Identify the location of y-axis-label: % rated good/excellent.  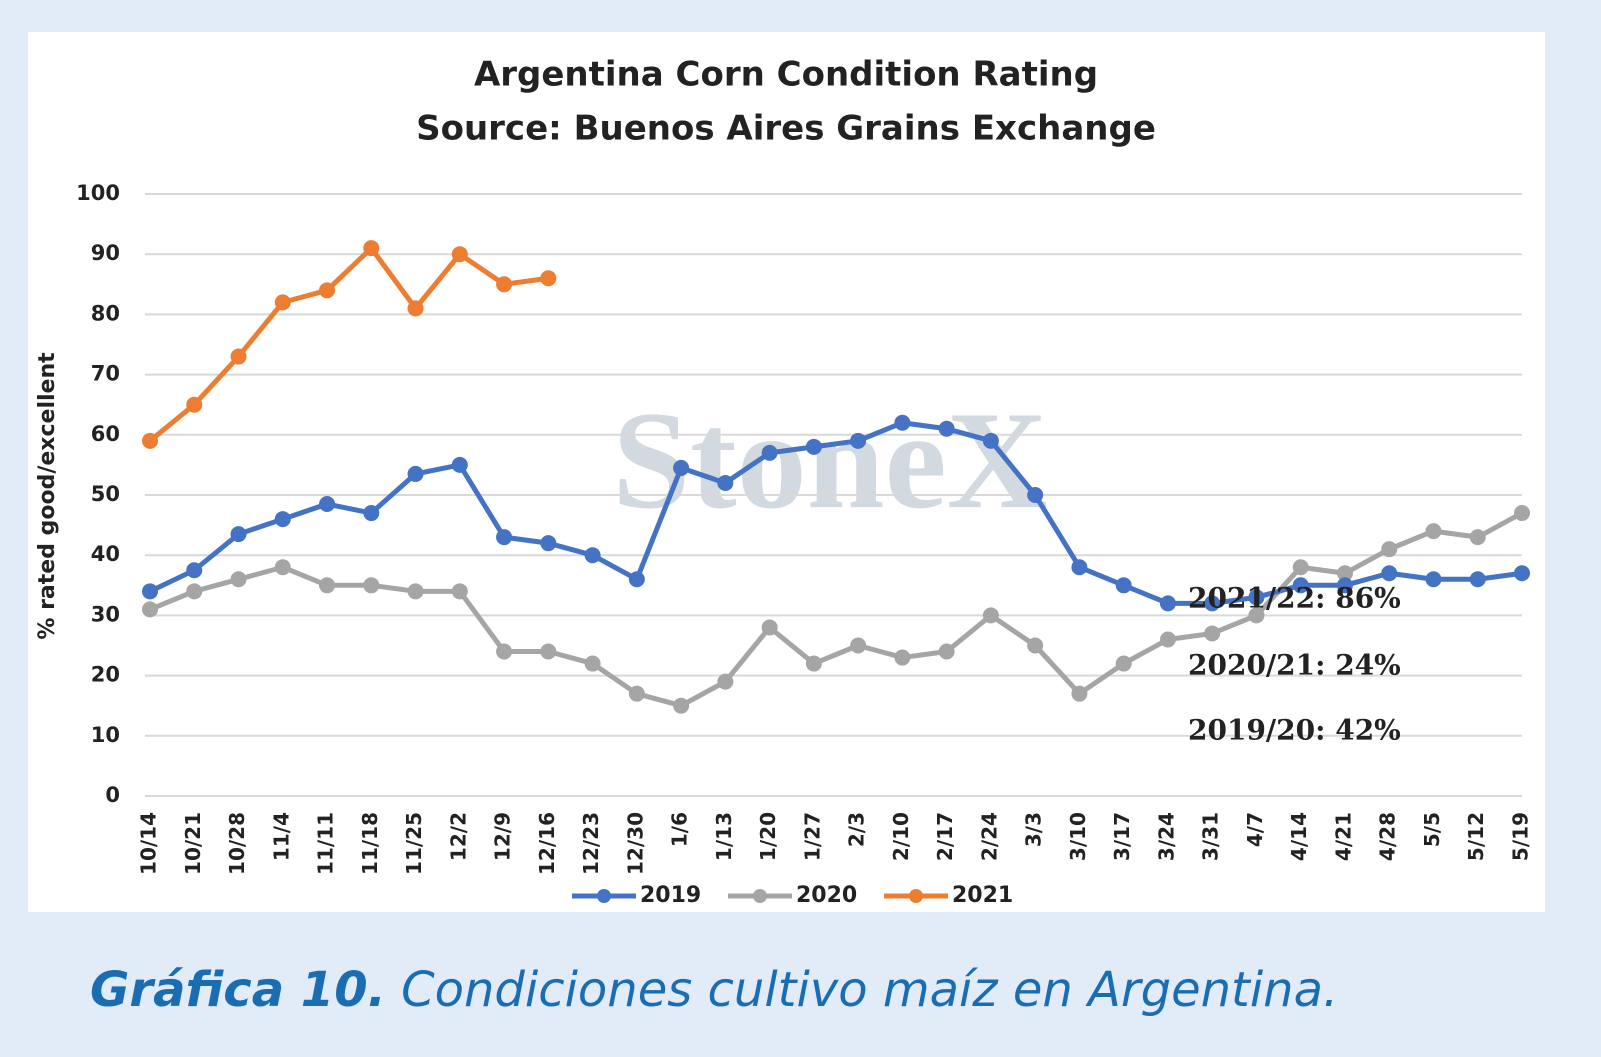
(47, 496).